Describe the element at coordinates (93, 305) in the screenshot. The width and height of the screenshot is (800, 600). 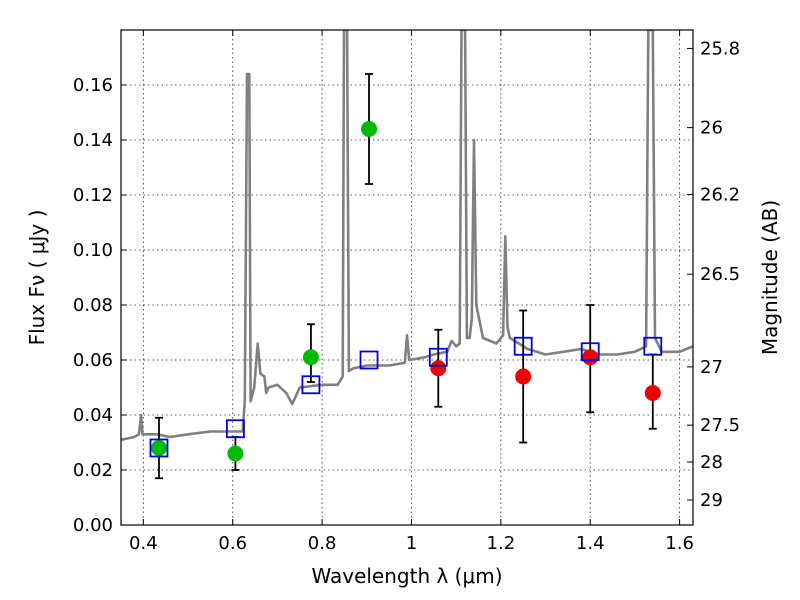
I see `y-tick-label: 0.08` at that location.